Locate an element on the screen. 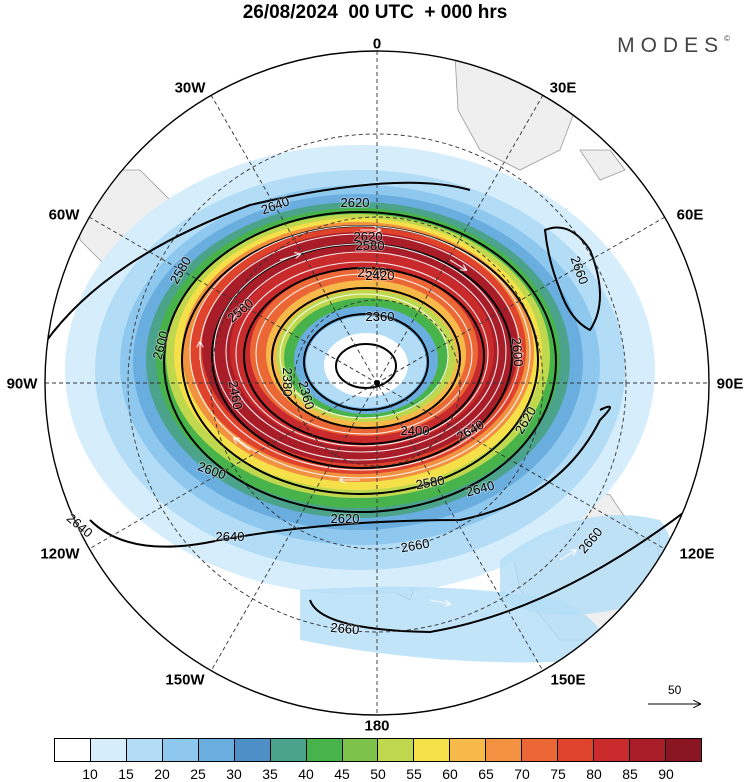  lon-label-120w: 120W is located at coordinates (60, 554).